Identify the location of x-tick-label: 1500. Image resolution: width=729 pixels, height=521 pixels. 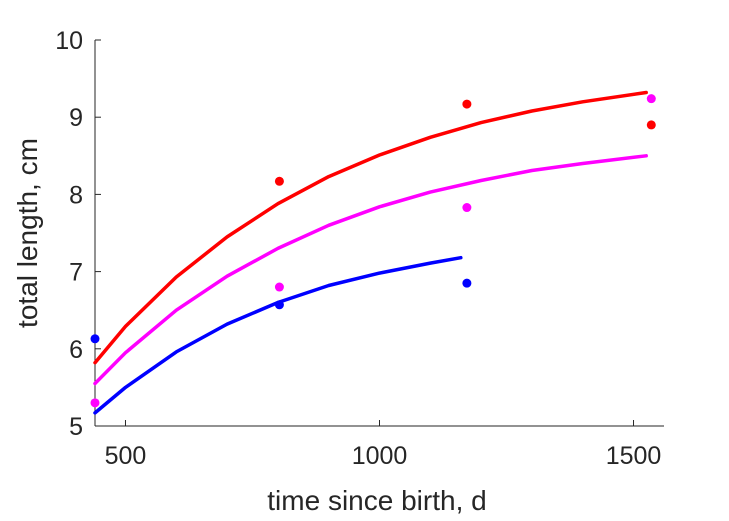
(634, 456).